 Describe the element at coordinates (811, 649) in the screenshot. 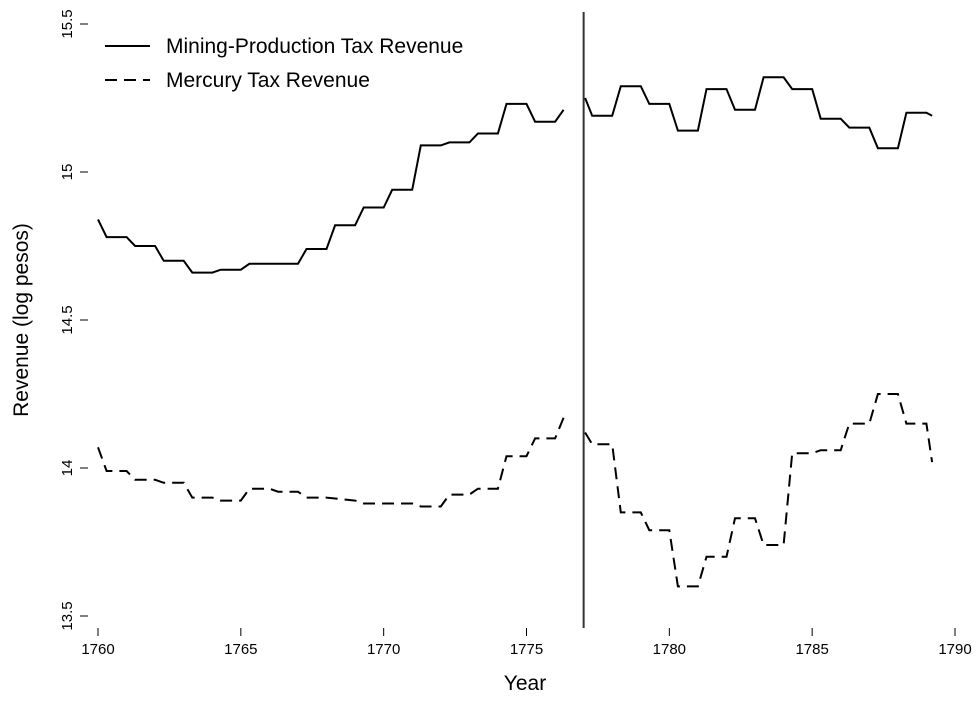

I see `x-tick-label: 1785` at that location.